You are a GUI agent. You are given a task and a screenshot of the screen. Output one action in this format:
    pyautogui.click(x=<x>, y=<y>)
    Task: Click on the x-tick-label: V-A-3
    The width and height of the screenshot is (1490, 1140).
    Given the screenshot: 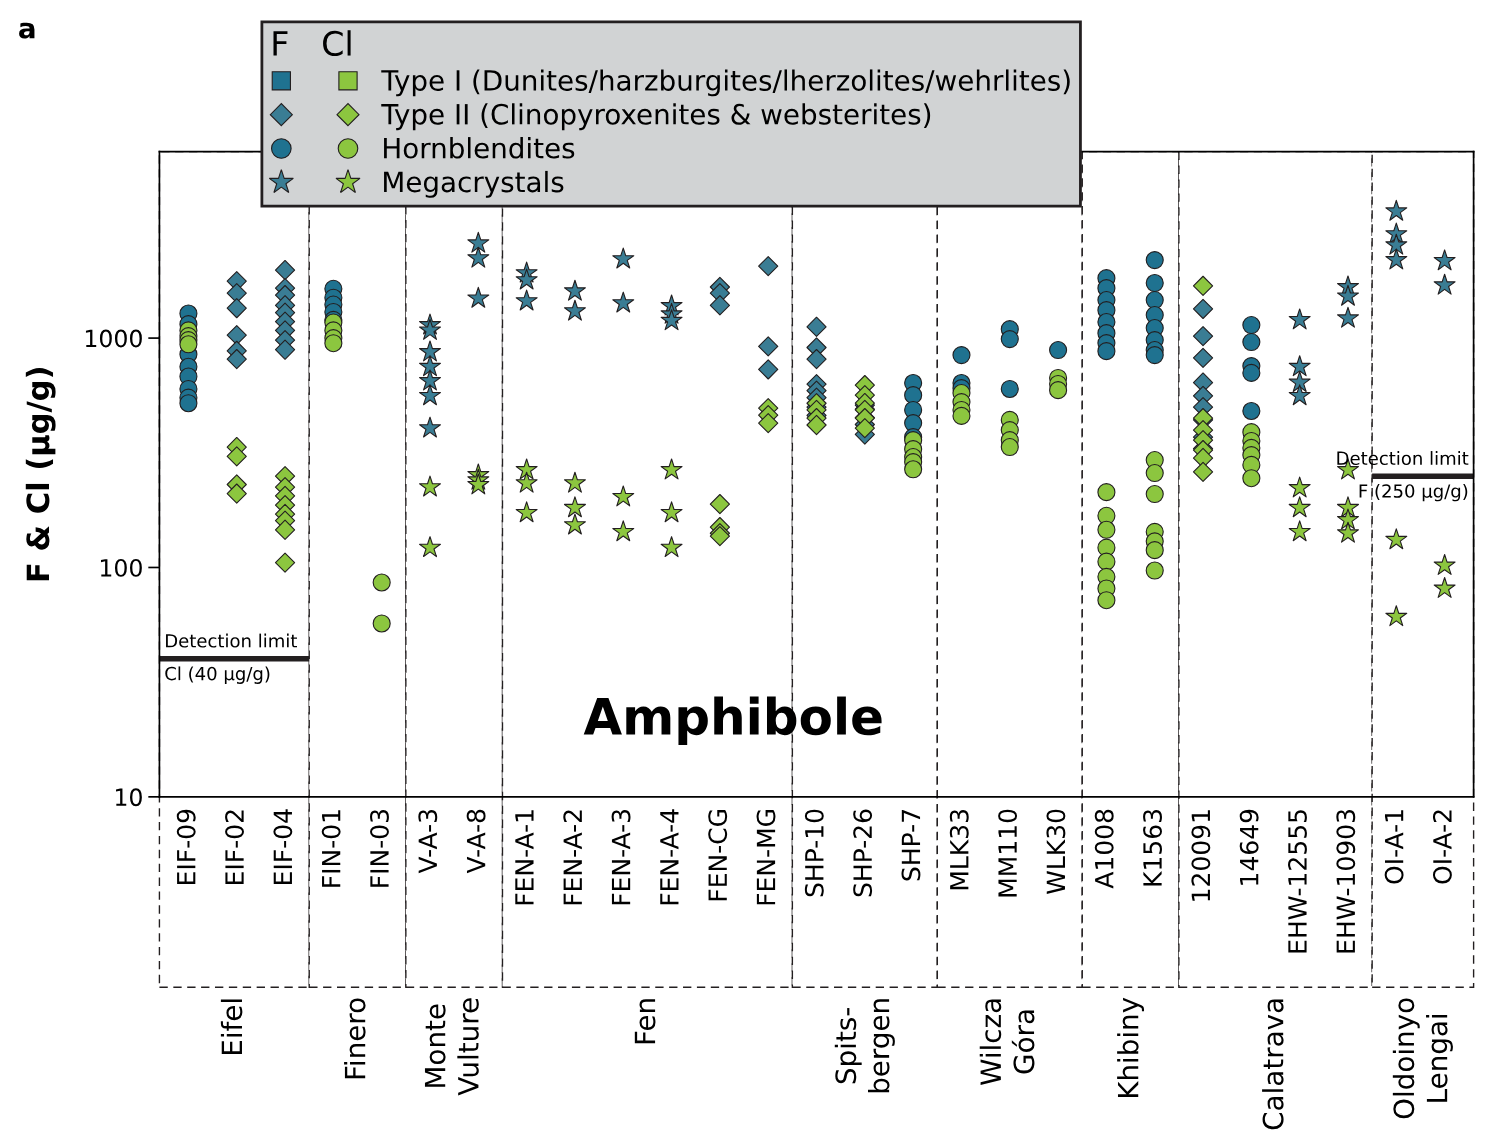 What is the action you would take?
    pyautogui.click(x=428, y=841)
    